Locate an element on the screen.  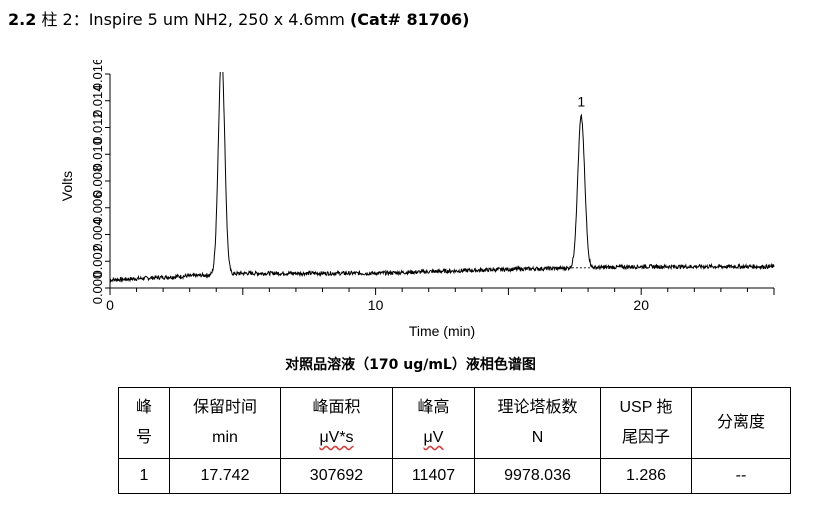
x-tick-label: 20 is located at coordinates (641, 305).